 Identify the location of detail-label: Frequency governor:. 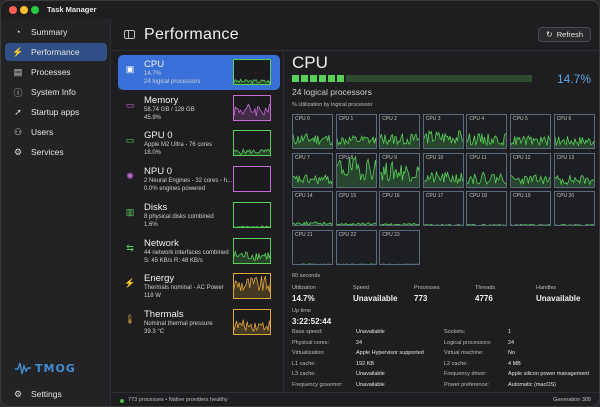
(317, 384).